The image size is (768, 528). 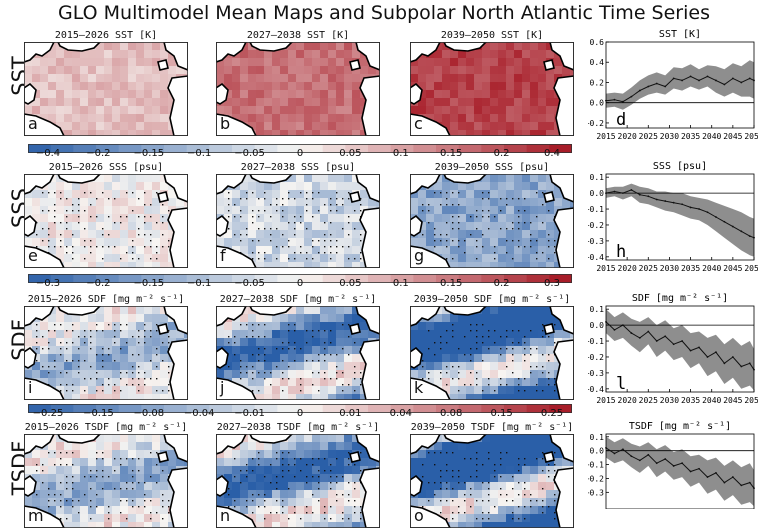 I want to click on data-point, so click(x=656, y=83).